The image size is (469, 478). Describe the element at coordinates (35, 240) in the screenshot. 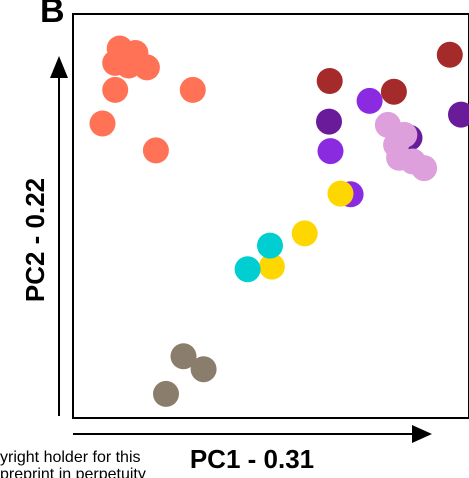

I see `y-axis-label: PC2 - 0.22` at that location.